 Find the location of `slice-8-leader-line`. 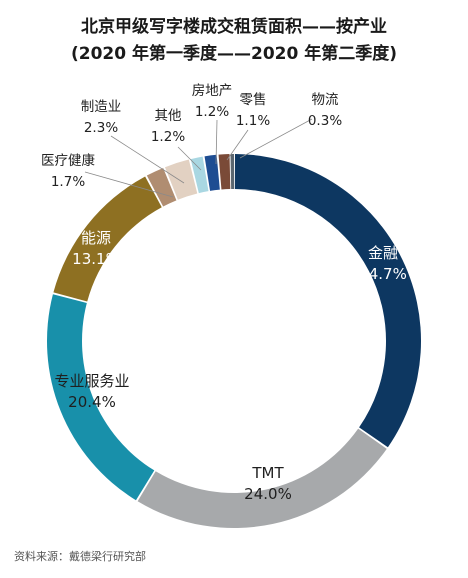

slice-8-leader-line is located at coordinates (216, 142).